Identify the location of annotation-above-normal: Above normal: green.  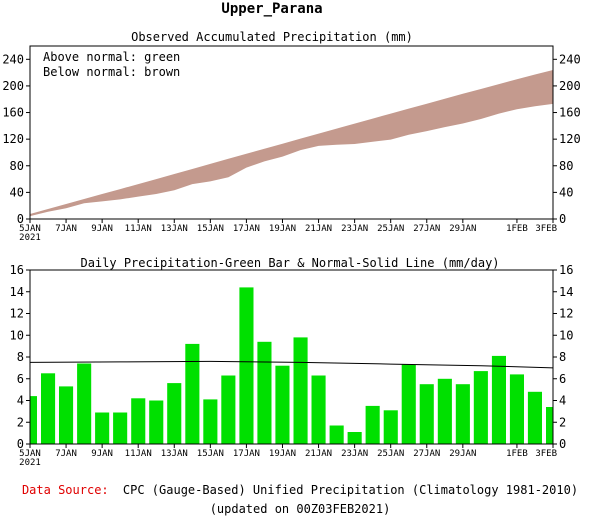
(111, 57).